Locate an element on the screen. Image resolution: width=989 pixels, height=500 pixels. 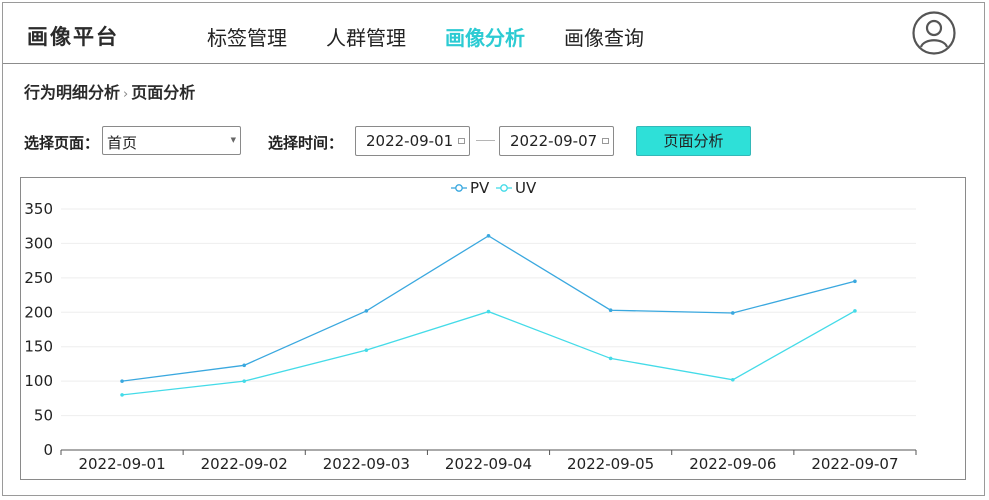
y-tick-label: 300 is located at coordinates (38, 243).